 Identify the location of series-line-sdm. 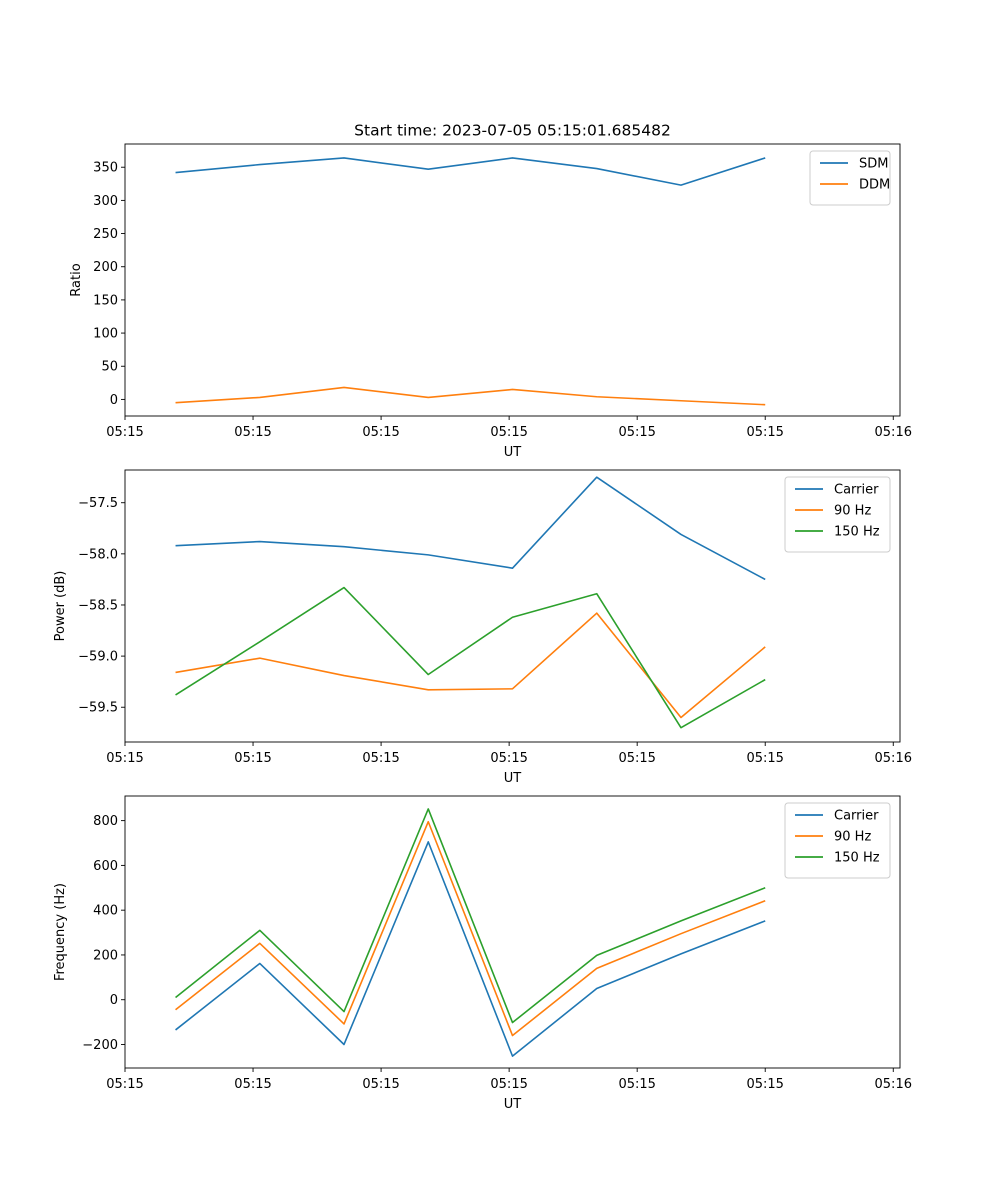
(470, 171).